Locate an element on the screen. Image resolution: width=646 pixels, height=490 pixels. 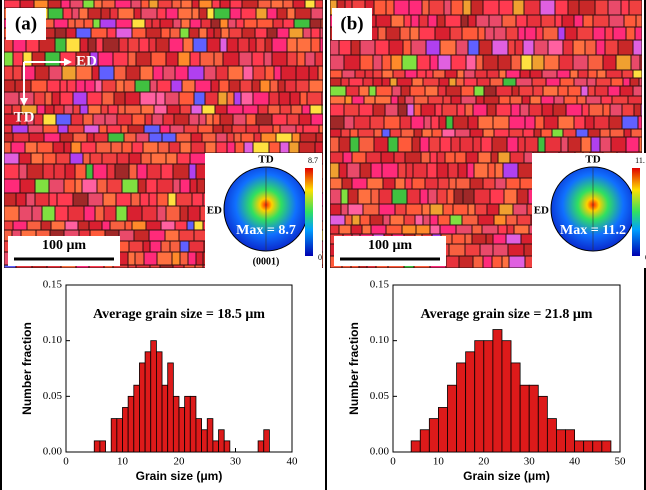
y-axis-label: Number fraction is located at coordinates (27, 368).